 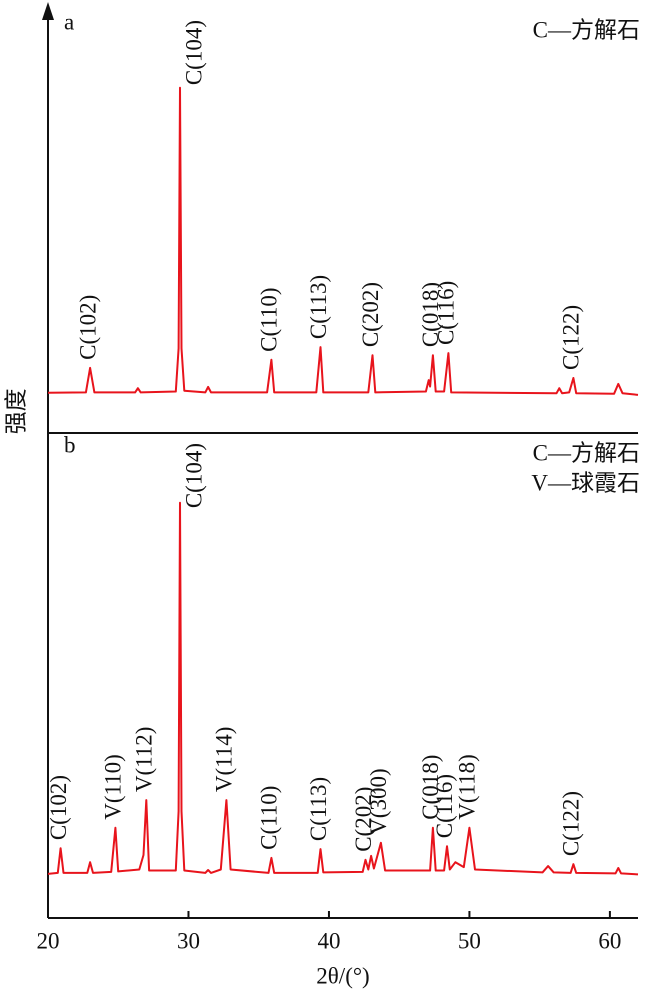 What do you see at coordinates (144, 760) in the screenshot?
I see `peak-label: V(112)` at bounding box center [144, 760].